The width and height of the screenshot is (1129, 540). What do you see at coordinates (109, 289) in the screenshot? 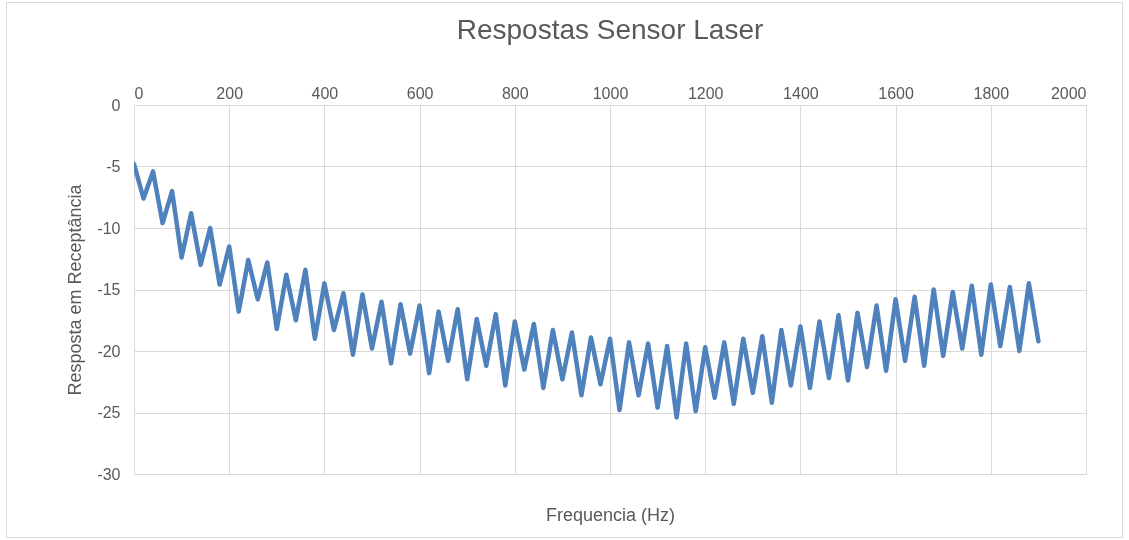
I see `y-tick-label: -15` at bounding box center [109, 289].